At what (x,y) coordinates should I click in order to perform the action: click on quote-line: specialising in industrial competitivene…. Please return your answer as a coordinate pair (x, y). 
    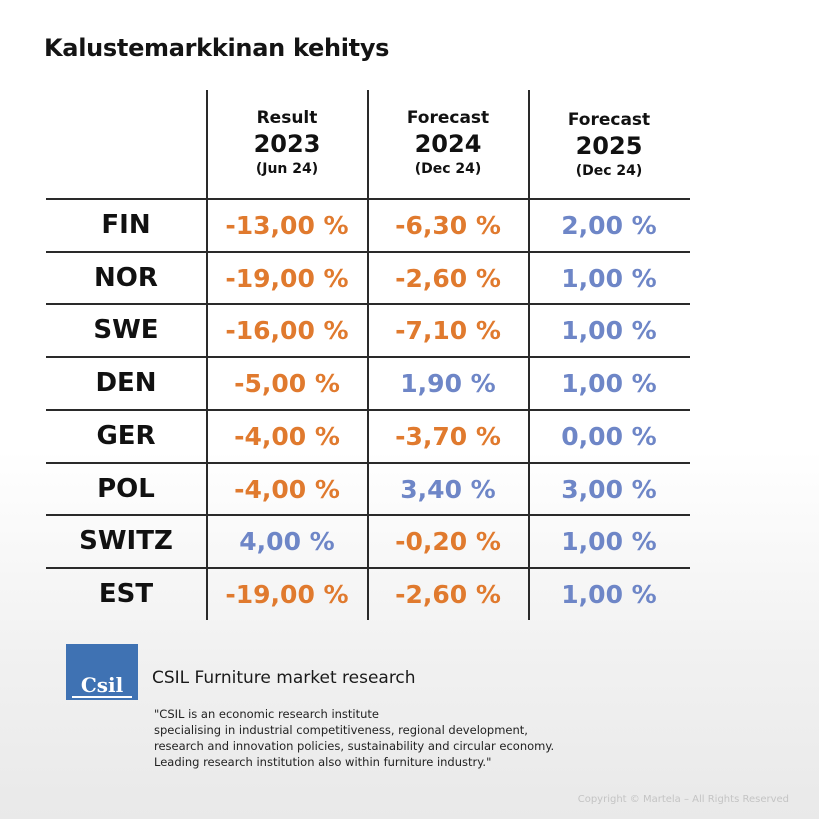
    Looking at the image, I should click on (341, 730).